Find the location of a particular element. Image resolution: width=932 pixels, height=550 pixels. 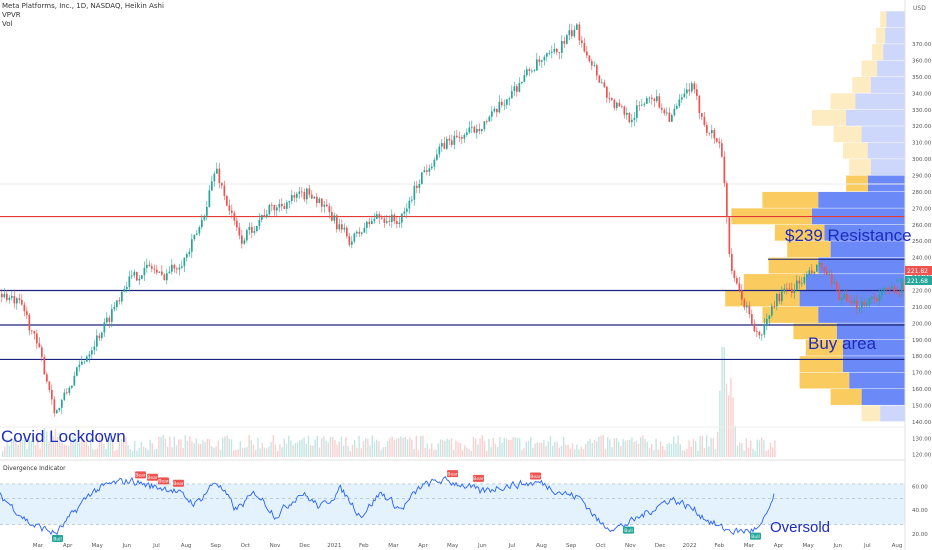

x-tick-label: Sep is located at coordinates (216, 546).